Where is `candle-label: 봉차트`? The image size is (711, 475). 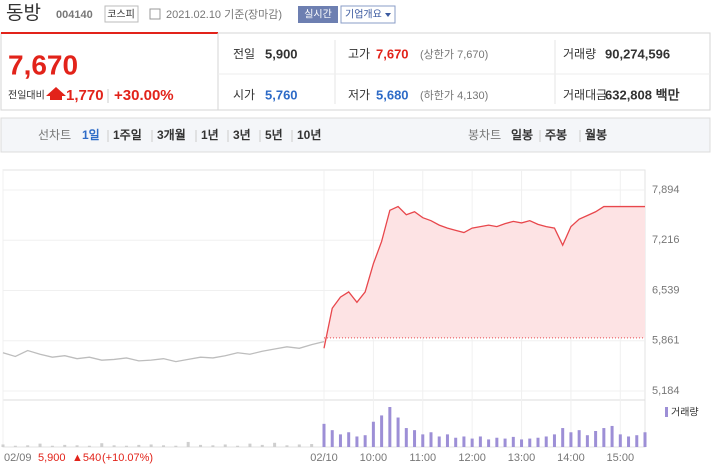 candle-label: 봉차트 is located at coordinates (484, 135).